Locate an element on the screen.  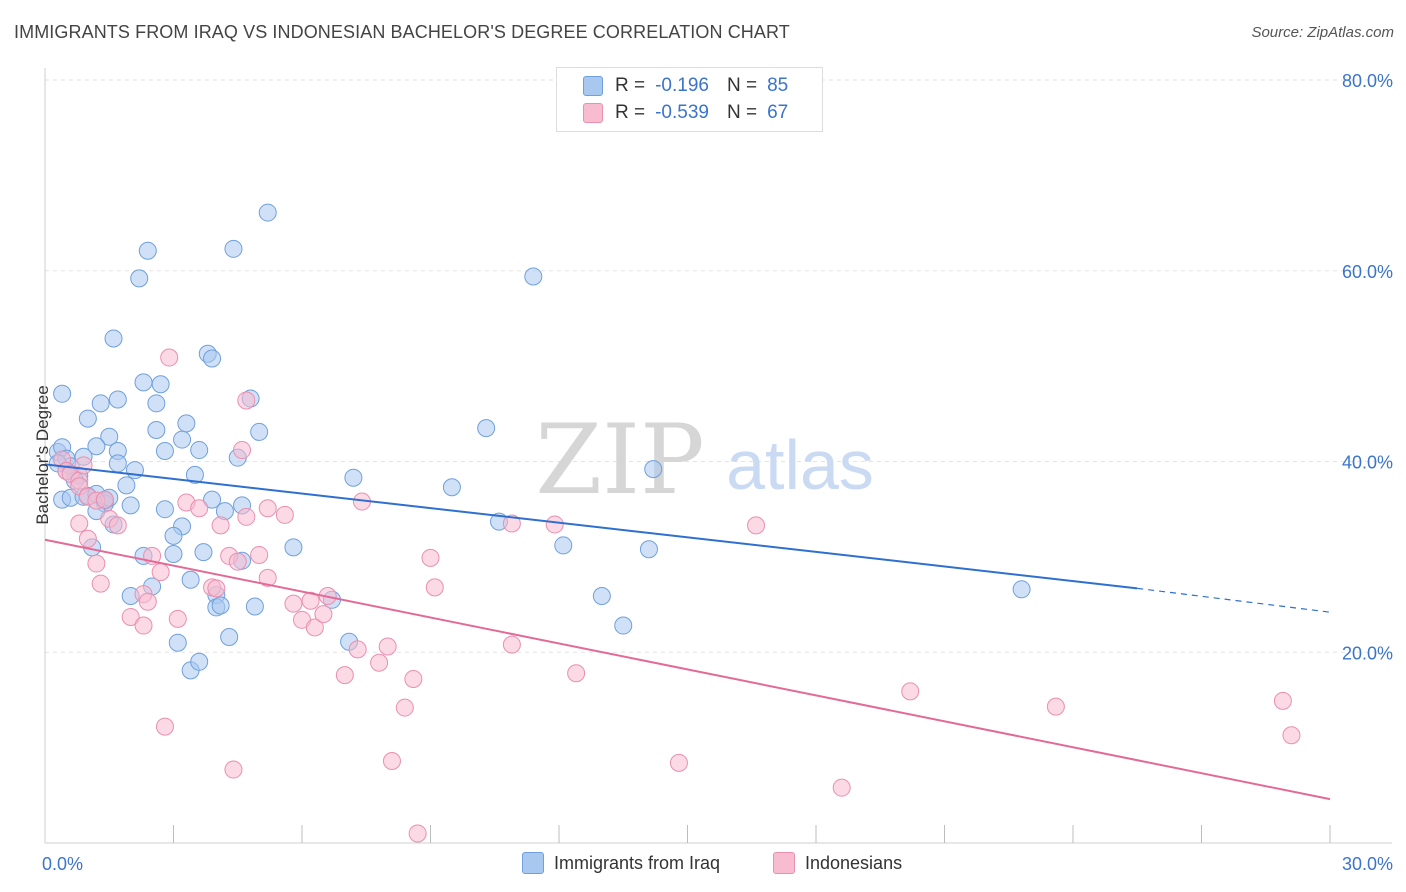
y-tick-label: 20.0% is located at coordinates (1367, 653).